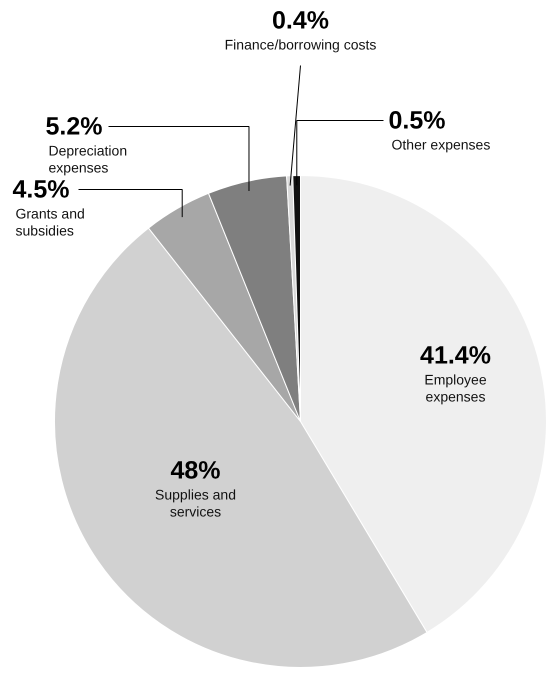 The height and width of the screenshot is (674, 548). Describe the element at coordinates (88, 159) in the screenshot. I see `slice-label: Depreciation expenses` at that location.